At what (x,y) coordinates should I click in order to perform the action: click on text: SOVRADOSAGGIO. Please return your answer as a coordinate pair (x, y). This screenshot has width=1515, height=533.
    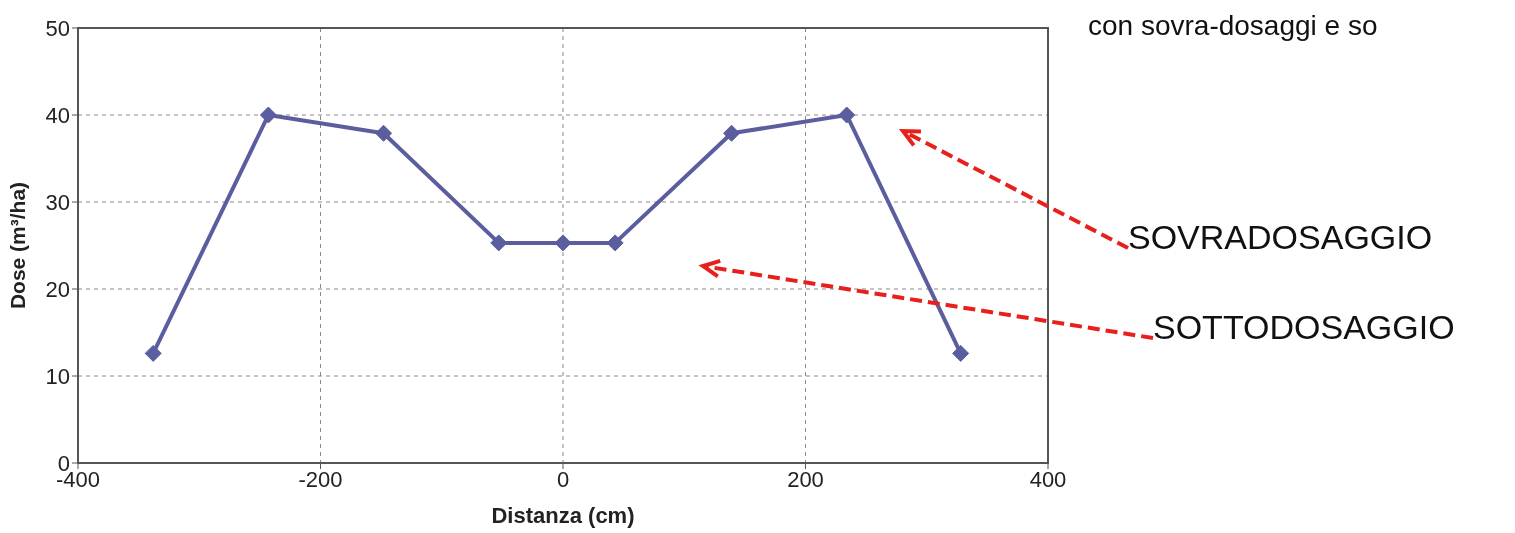
    Looking at the image, I should click on (1280, 237).